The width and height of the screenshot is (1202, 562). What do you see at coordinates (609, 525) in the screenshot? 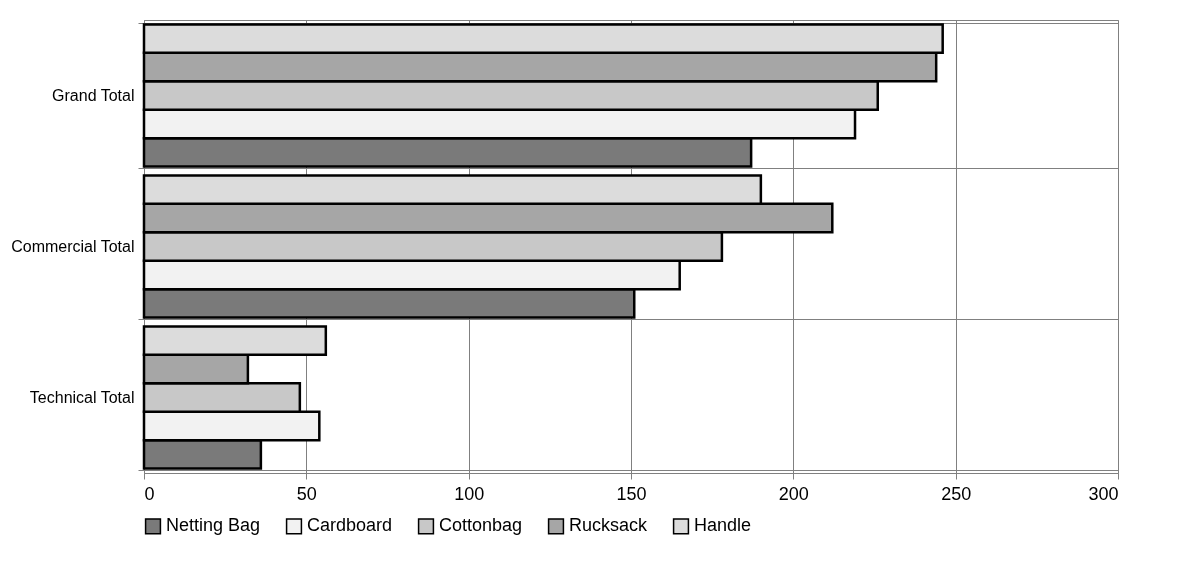
I see `legend-label: Rucksack` at bounding box center [609, 525].